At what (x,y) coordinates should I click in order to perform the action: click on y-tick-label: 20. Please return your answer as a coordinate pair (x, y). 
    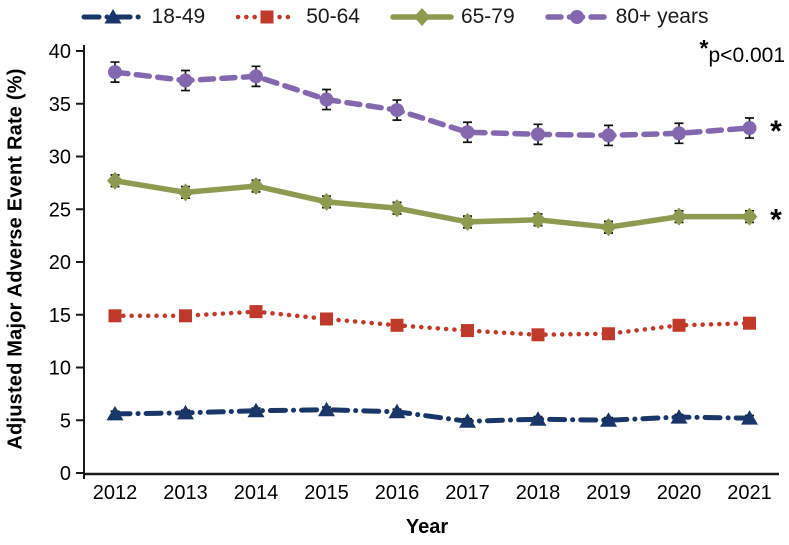
    Looking at the image, I should click on (60, 263).